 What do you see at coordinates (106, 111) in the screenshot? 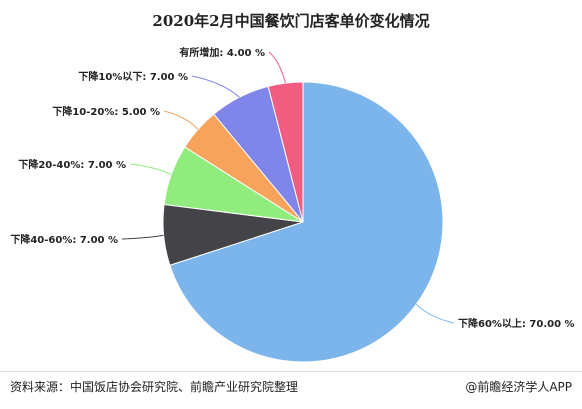
I see `slice-label-4: 下降10-20%: 5.00 %` at bounding box center [106, 111].